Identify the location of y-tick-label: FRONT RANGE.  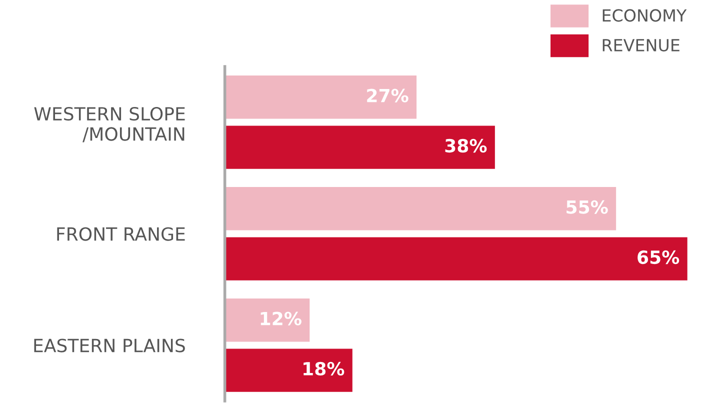
(121, 234).